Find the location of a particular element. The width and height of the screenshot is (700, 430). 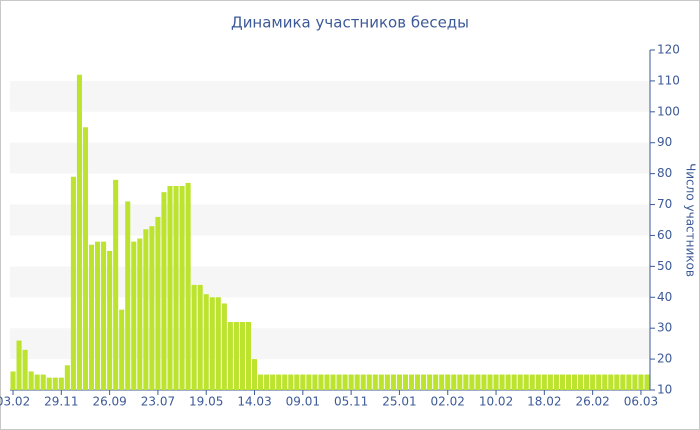

y-tick-label: 40 is located at coordinates (664, 297).